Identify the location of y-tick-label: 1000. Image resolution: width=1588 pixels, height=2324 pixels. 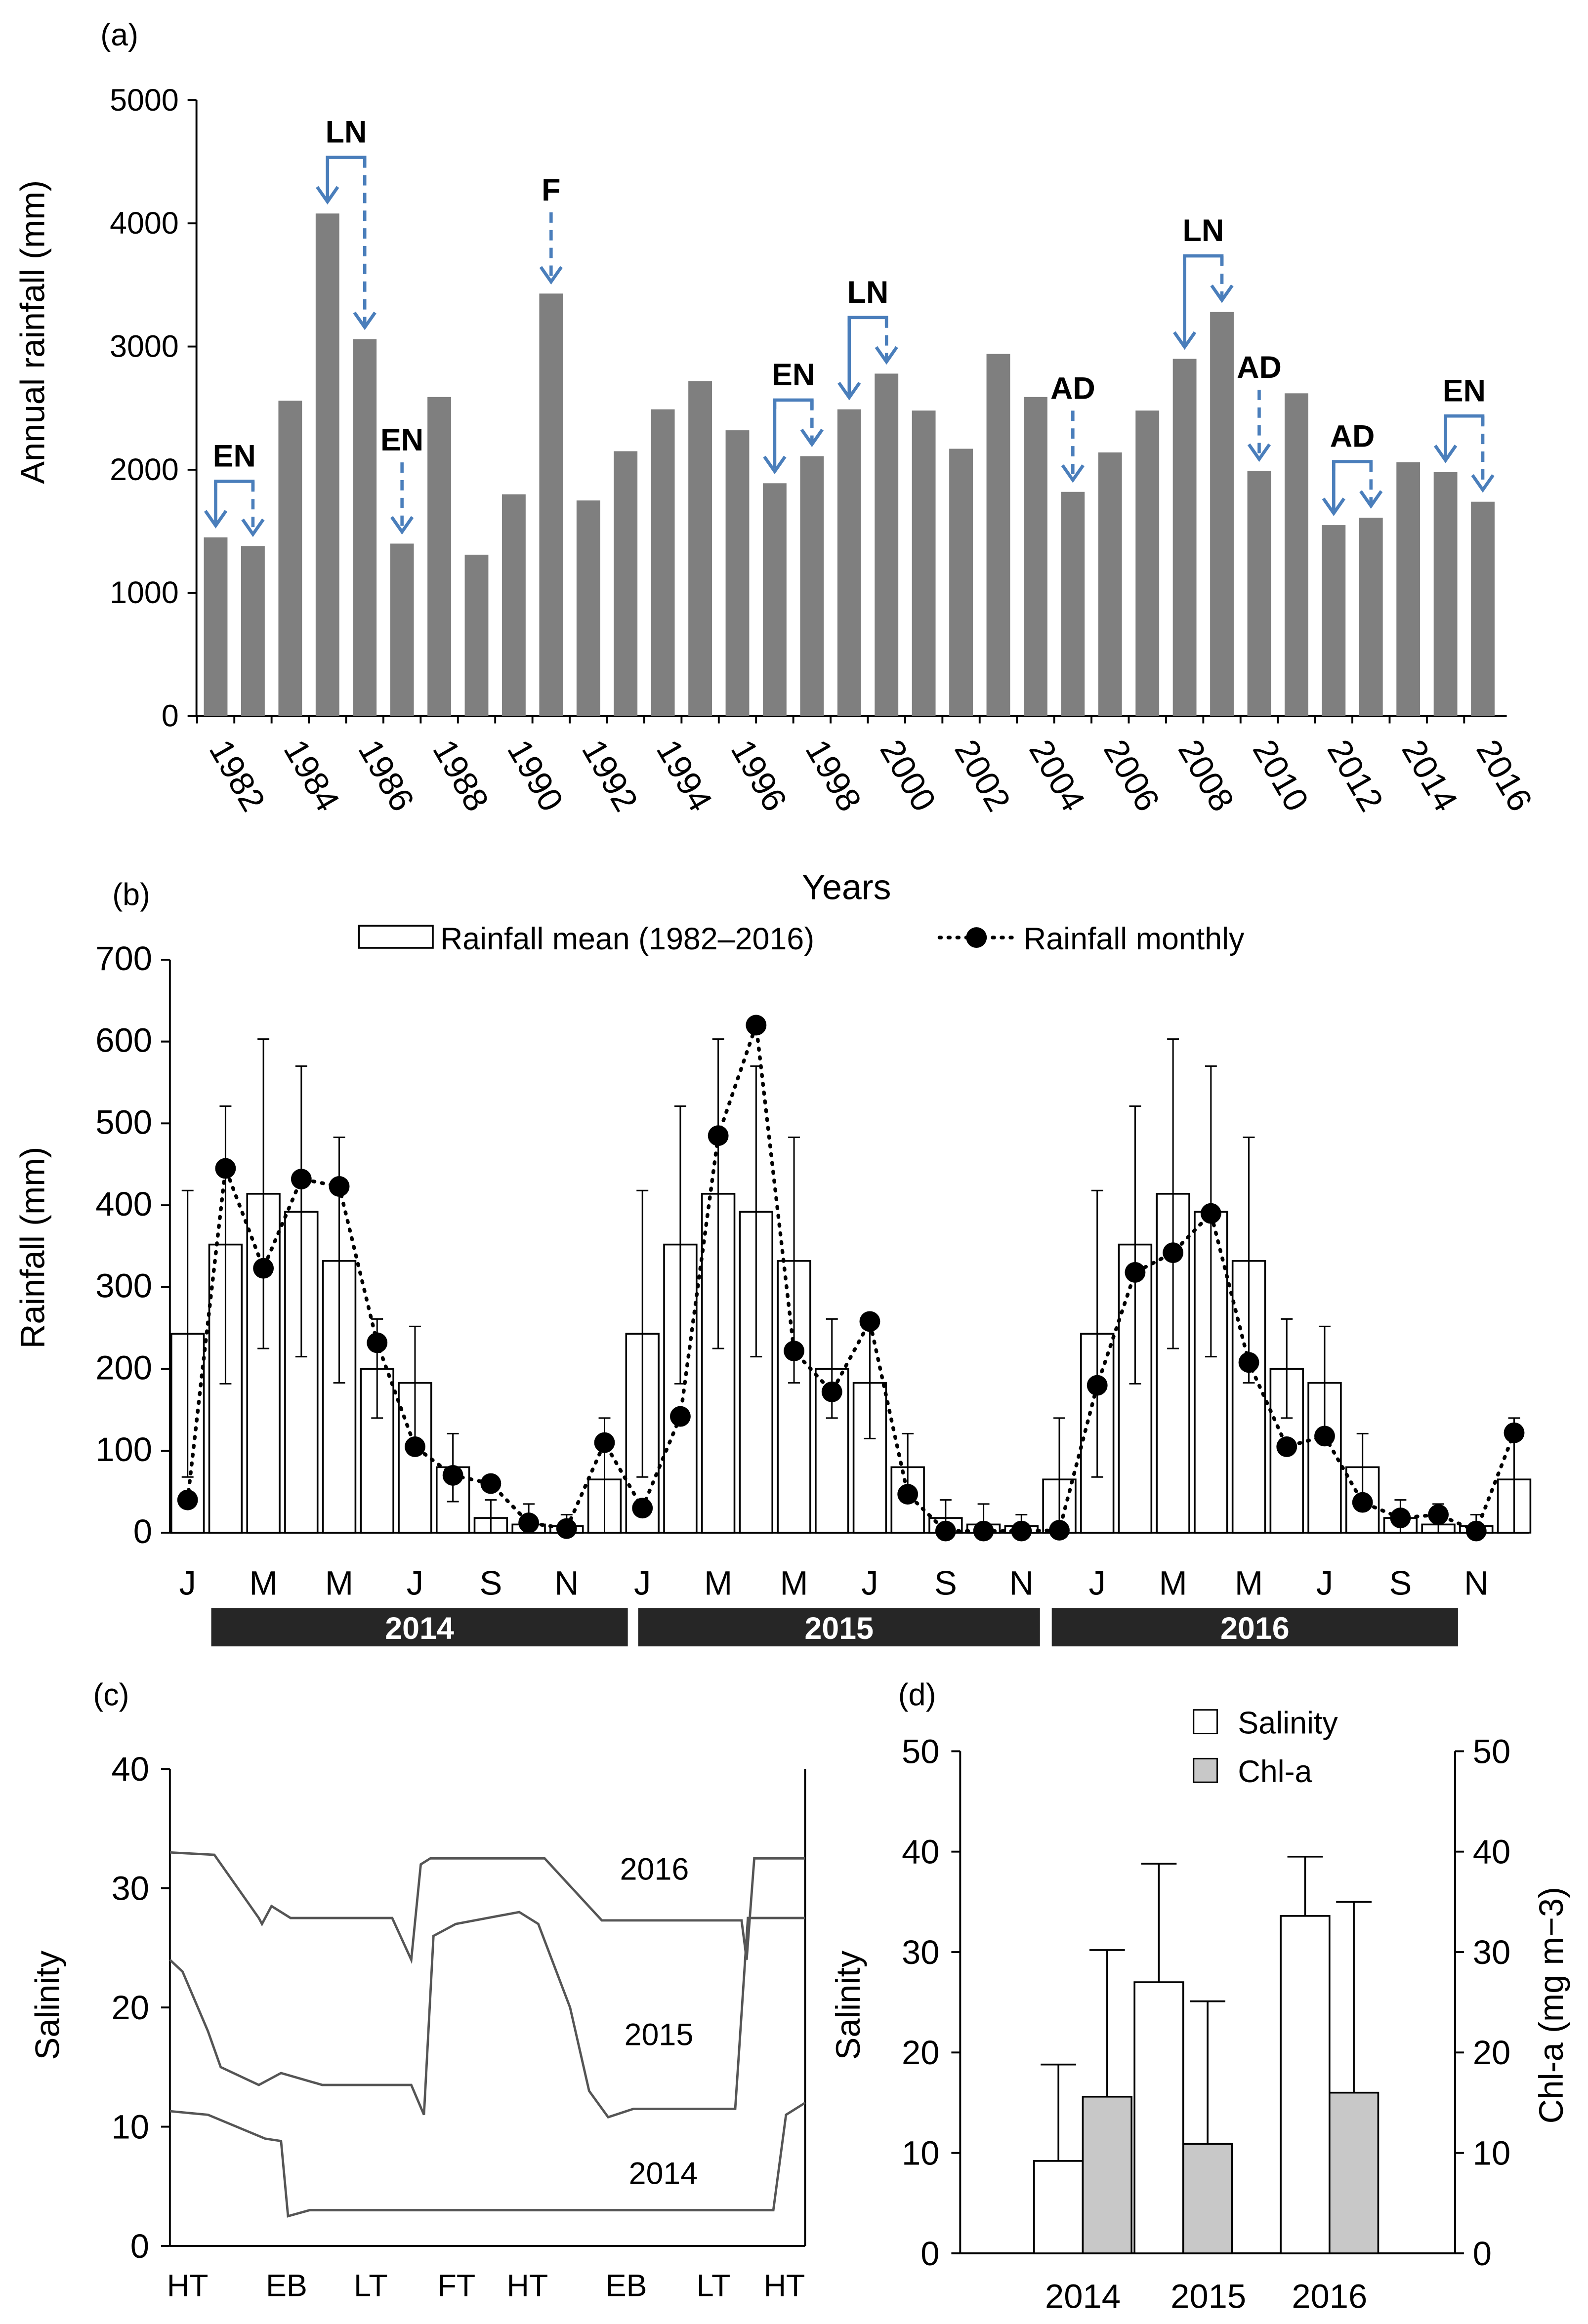
(144, 592).